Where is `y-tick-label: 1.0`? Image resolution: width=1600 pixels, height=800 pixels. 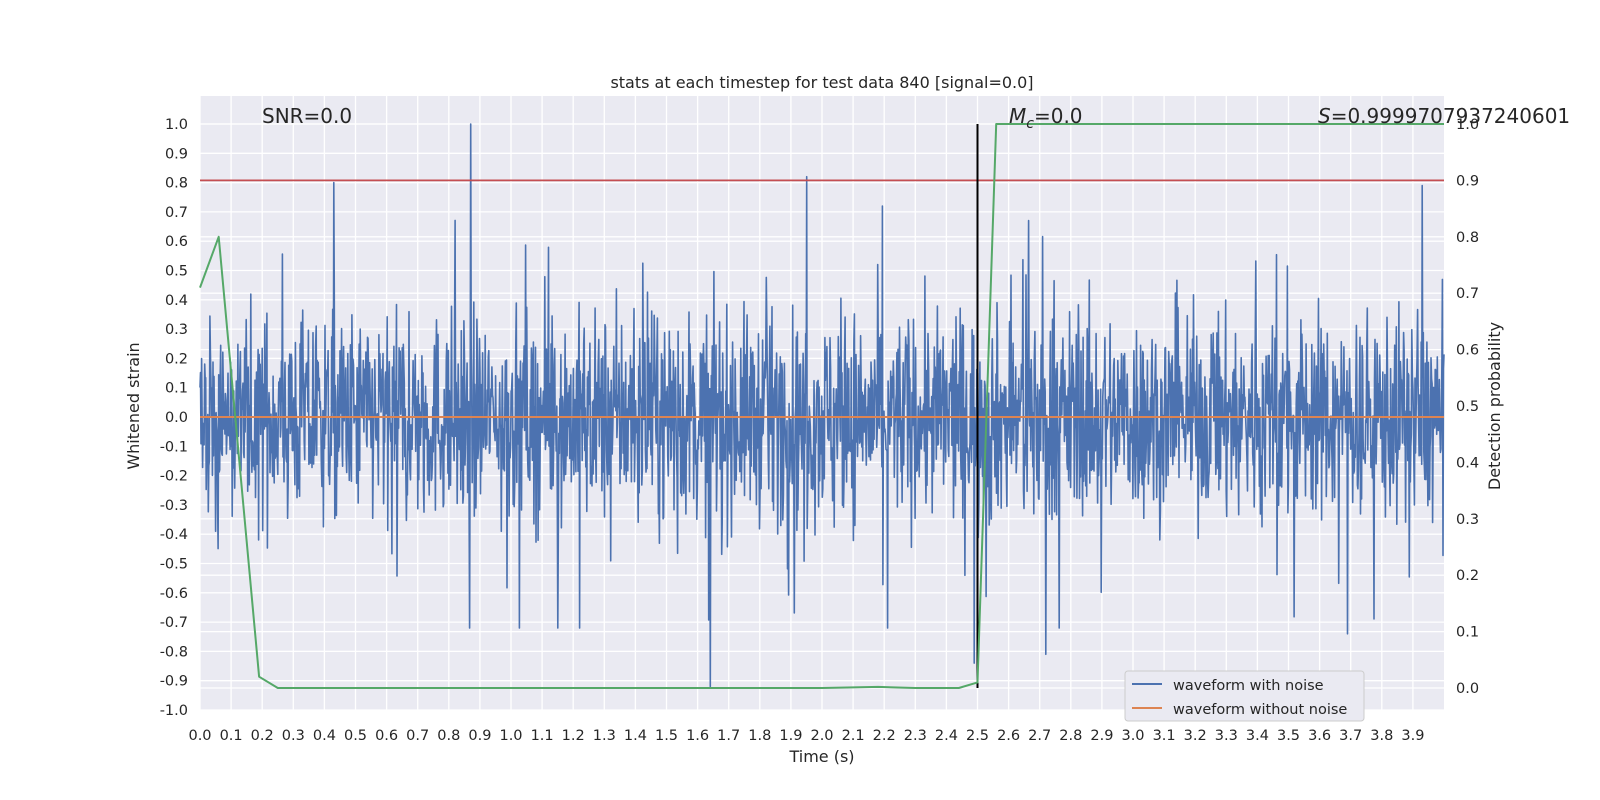 y-tick-label: 1.0 is located at coordinates (176, 125).